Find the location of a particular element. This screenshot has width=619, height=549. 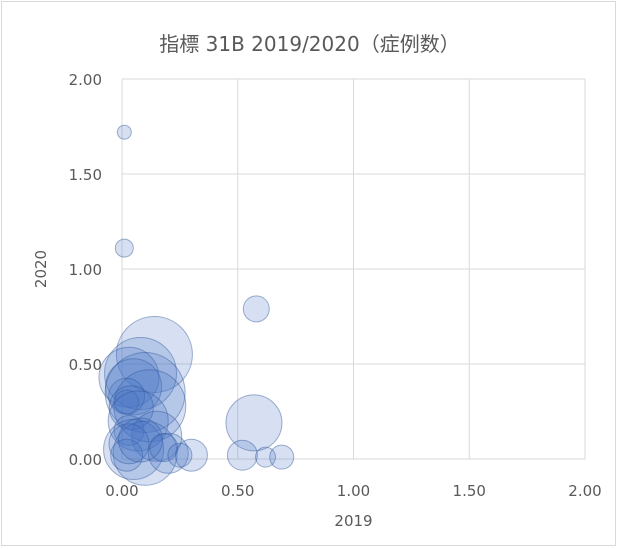

y-tick-label: 0.00 is located at coordinates (85, 460).